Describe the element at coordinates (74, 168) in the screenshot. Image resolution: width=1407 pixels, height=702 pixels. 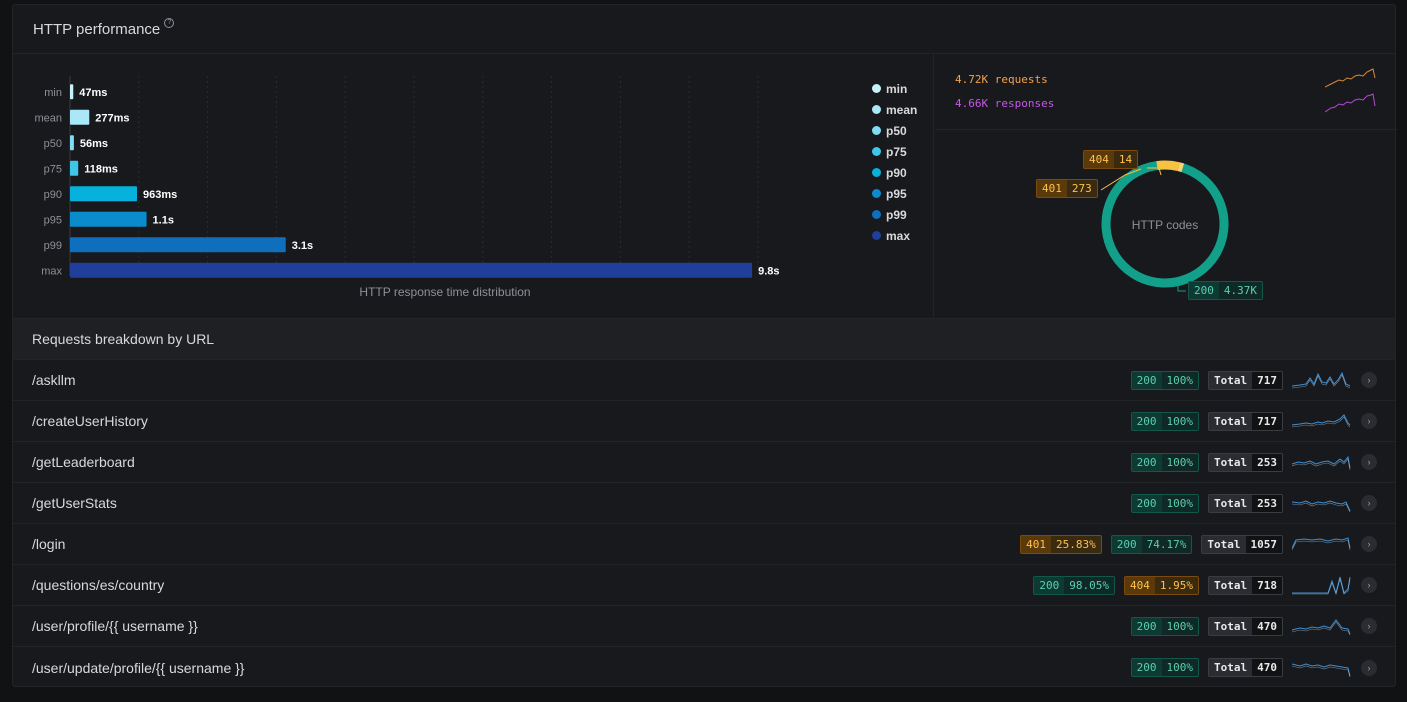
I see `bar-p75` at that location.